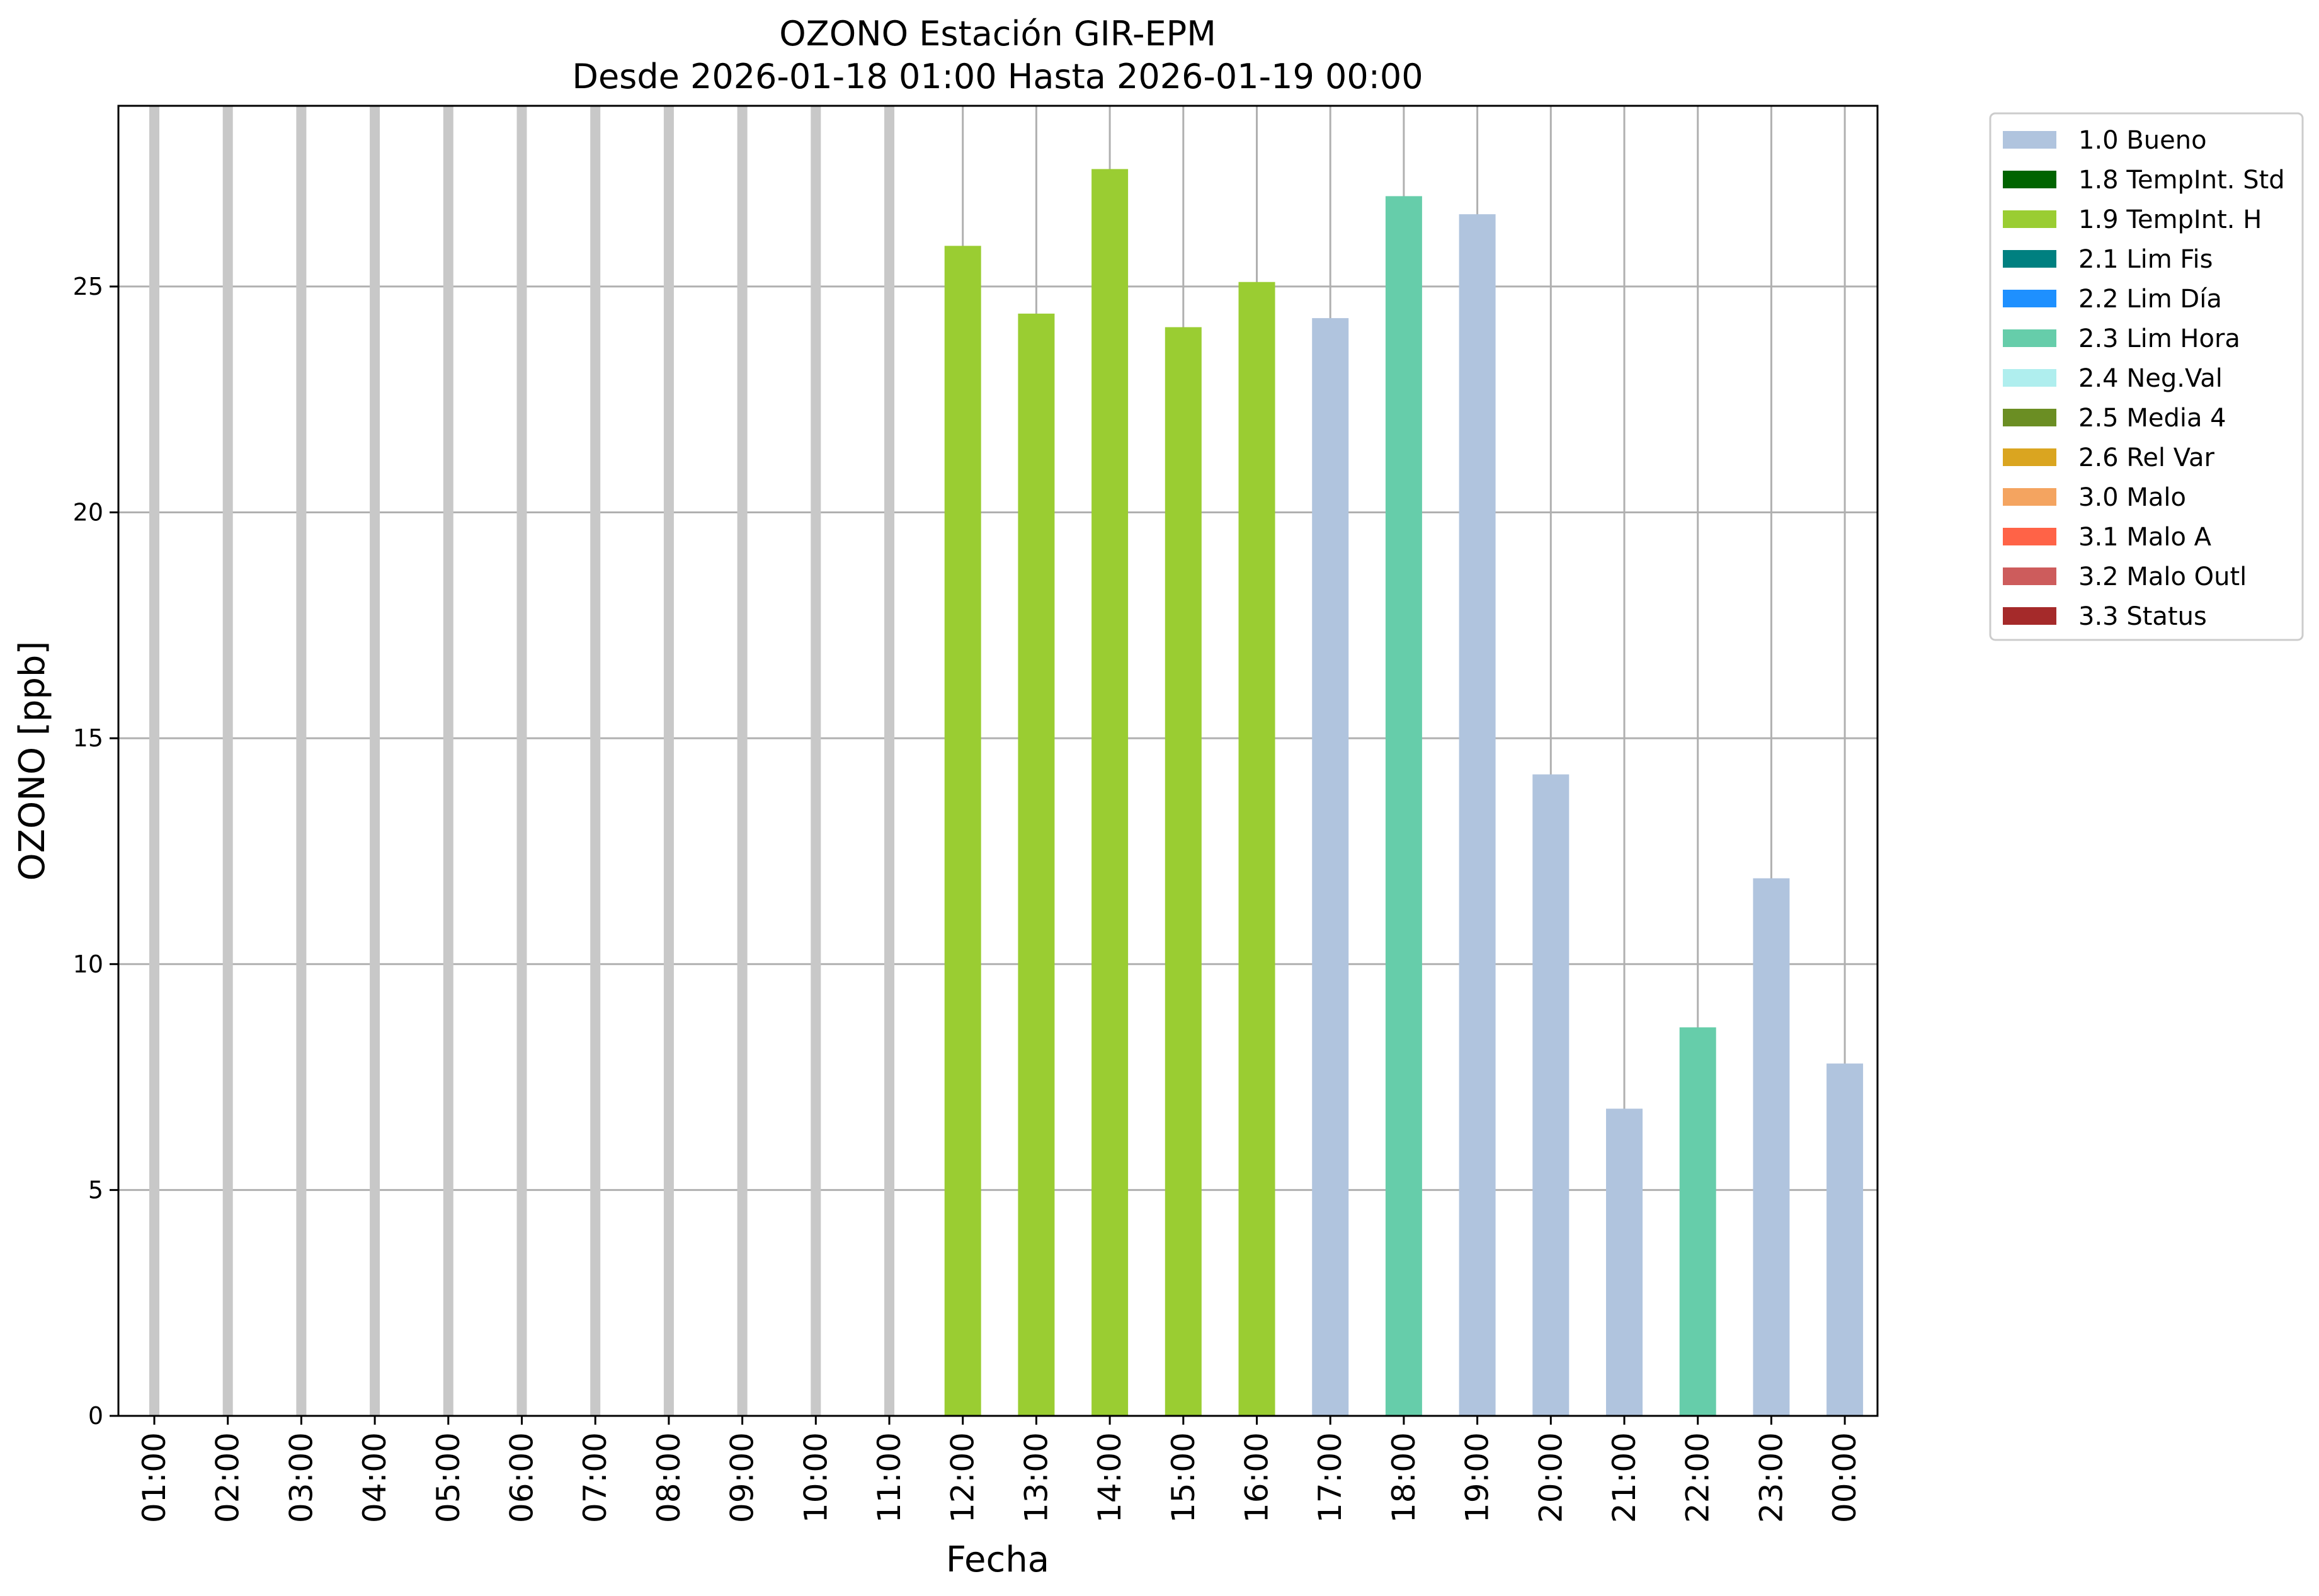 The image size is (2319, 1596). What do you see at coordinates (889, 1477) in the screenshot?
I see `x-tick-label: 11:00` at bounding box center [889, 1477].